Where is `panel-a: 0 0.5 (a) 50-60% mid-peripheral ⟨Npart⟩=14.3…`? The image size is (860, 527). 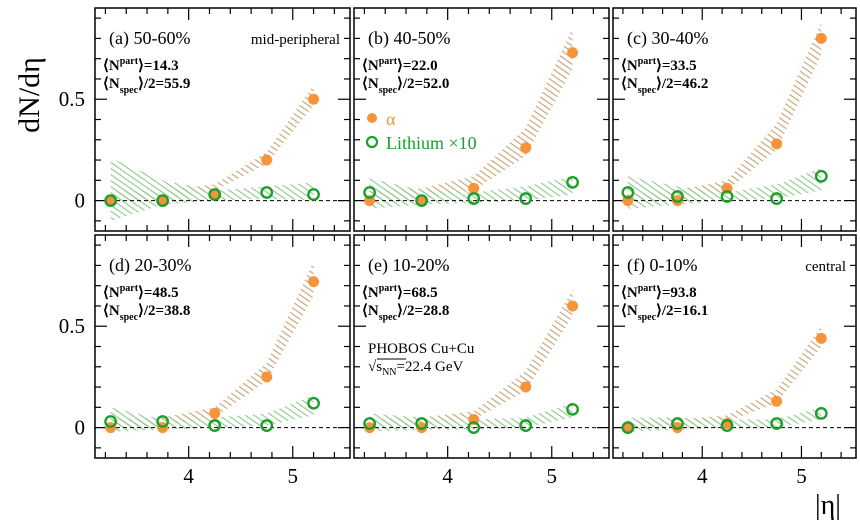 panel-a: 0 0.5 (a) 50-60% mid-peripheral ⟨Npart⟩=14.3… is located at coordinates (205, 119).